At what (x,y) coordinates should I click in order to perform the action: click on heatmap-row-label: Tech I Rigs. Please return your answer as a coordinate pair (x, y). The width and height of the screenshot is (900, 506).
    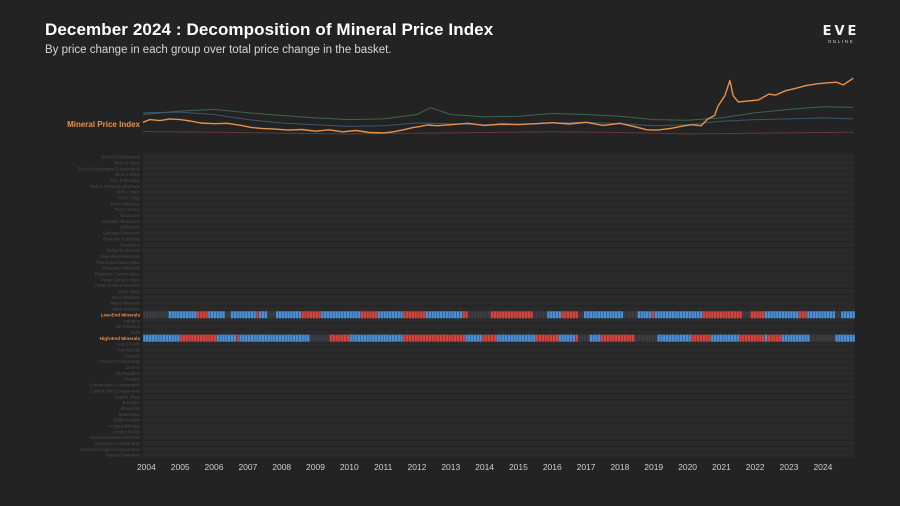
    Looking at the image, I should click on (129, 197).